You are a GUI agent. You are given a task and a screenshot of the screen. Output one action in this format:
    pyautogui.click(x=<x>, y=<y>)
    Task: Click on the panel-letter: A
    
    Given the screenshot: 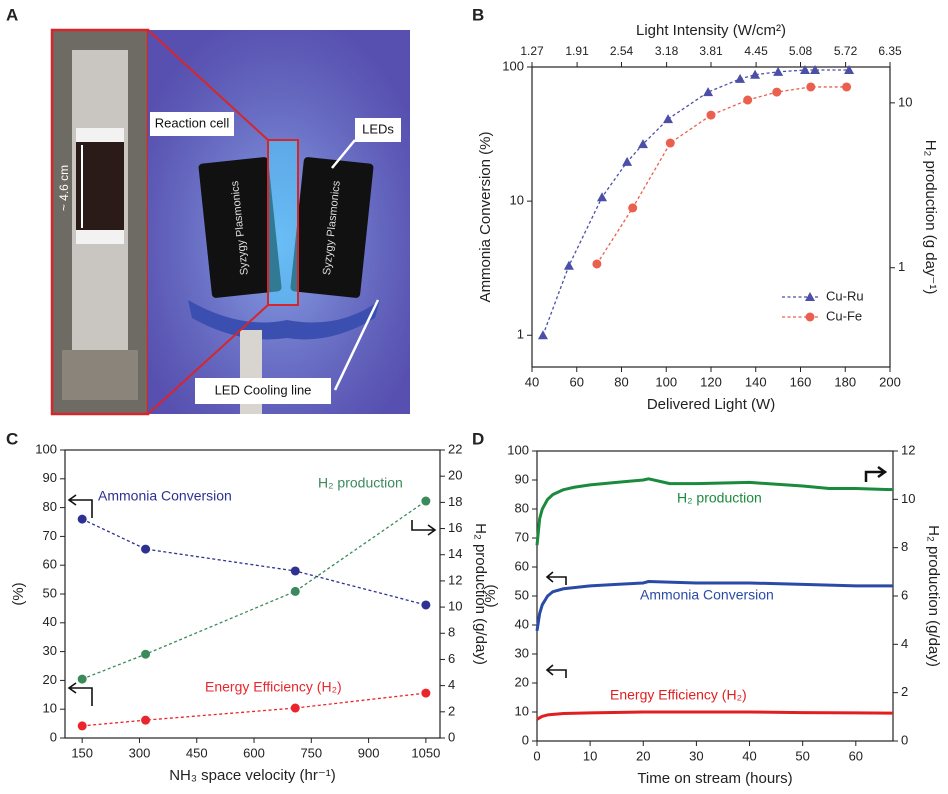 What is the action you would take?
    pyautogui.click(x=12, y=14)
    